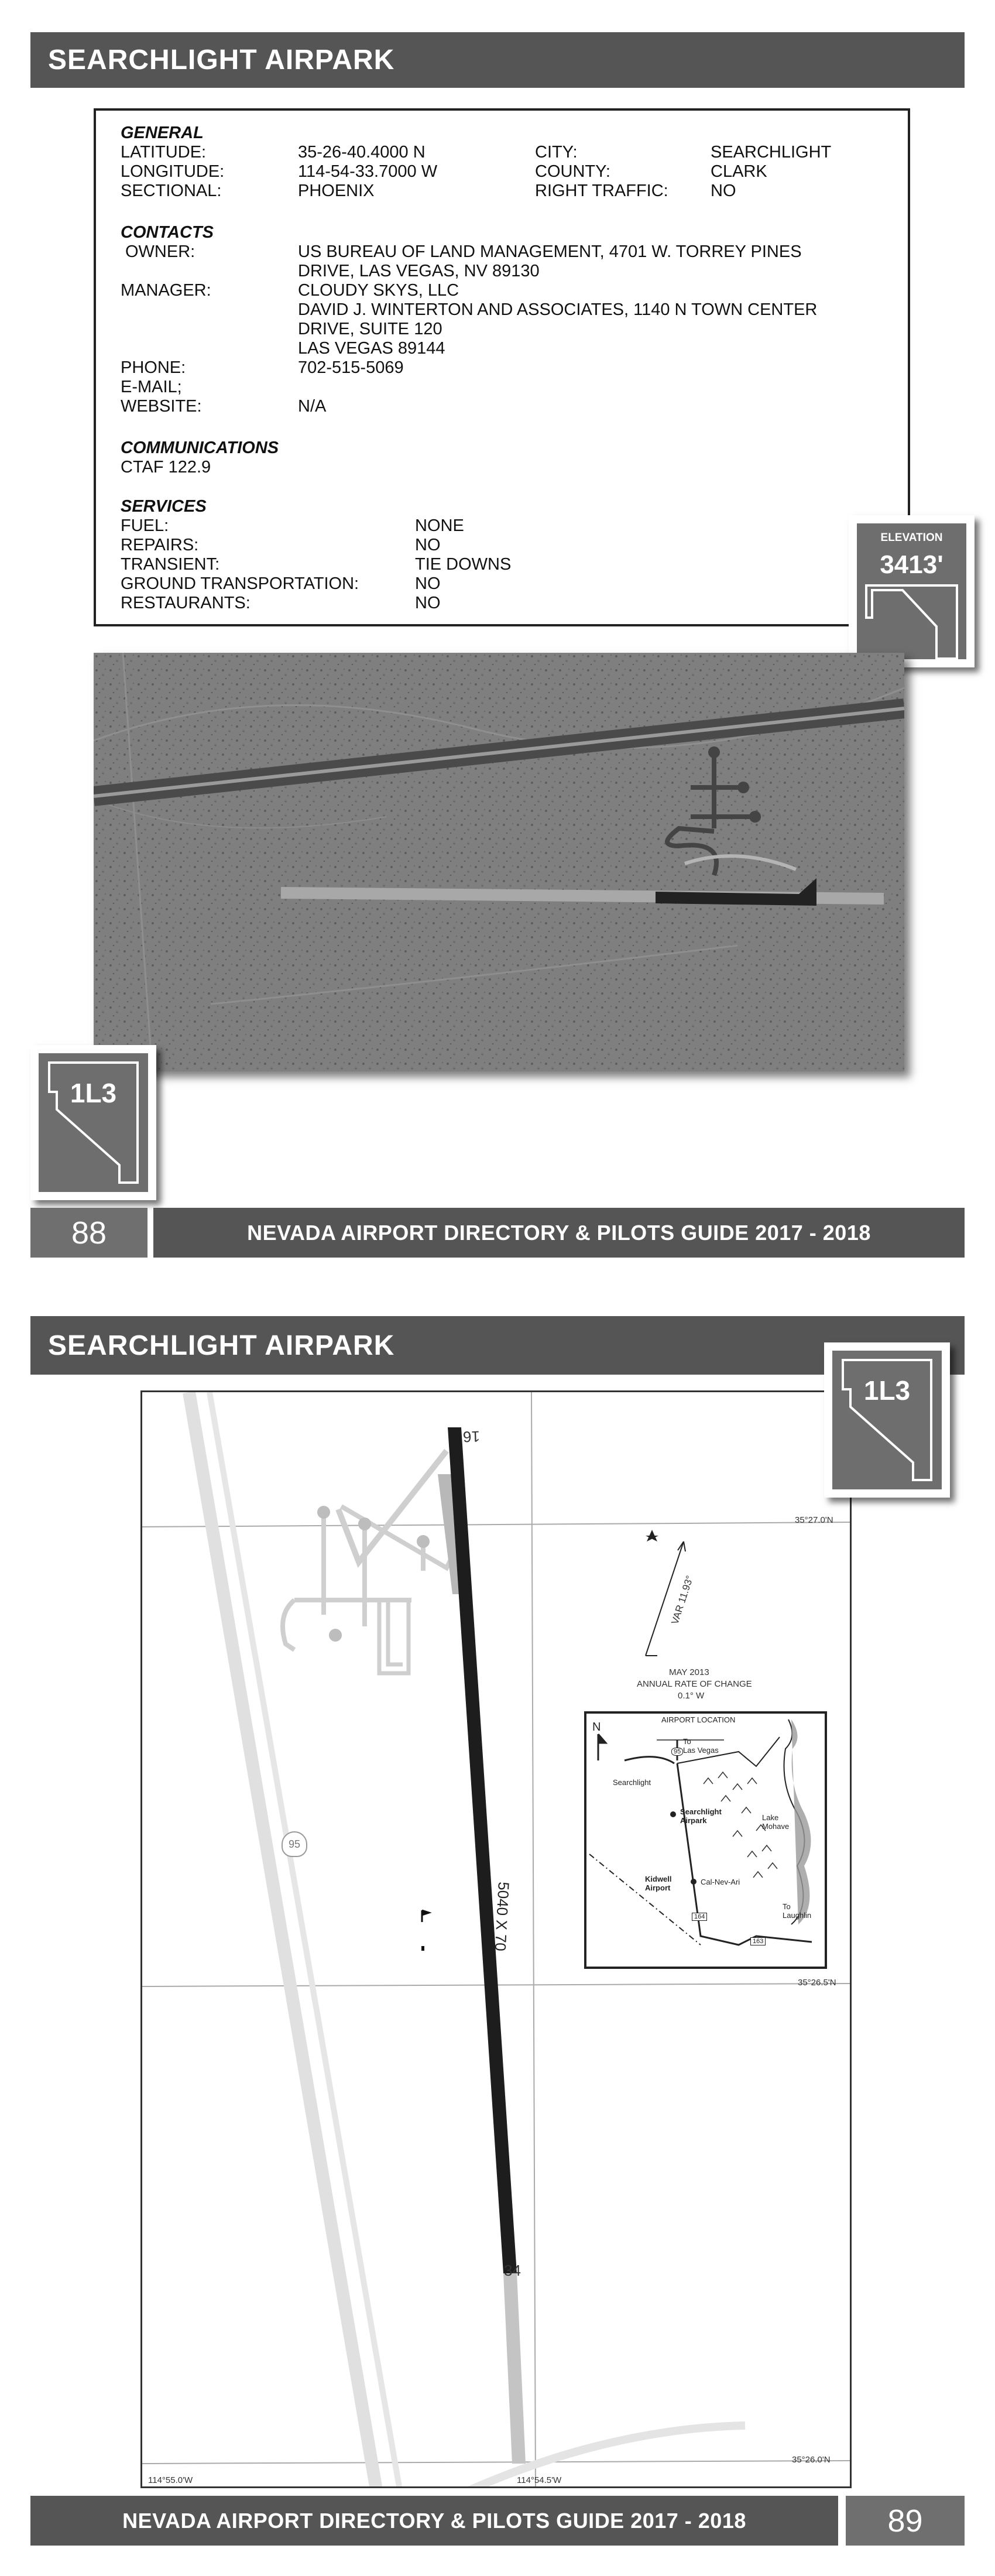  I want to click on owner-line-2: DRIVE, LAS VEGAS, NV 89130, so click(419, 271).